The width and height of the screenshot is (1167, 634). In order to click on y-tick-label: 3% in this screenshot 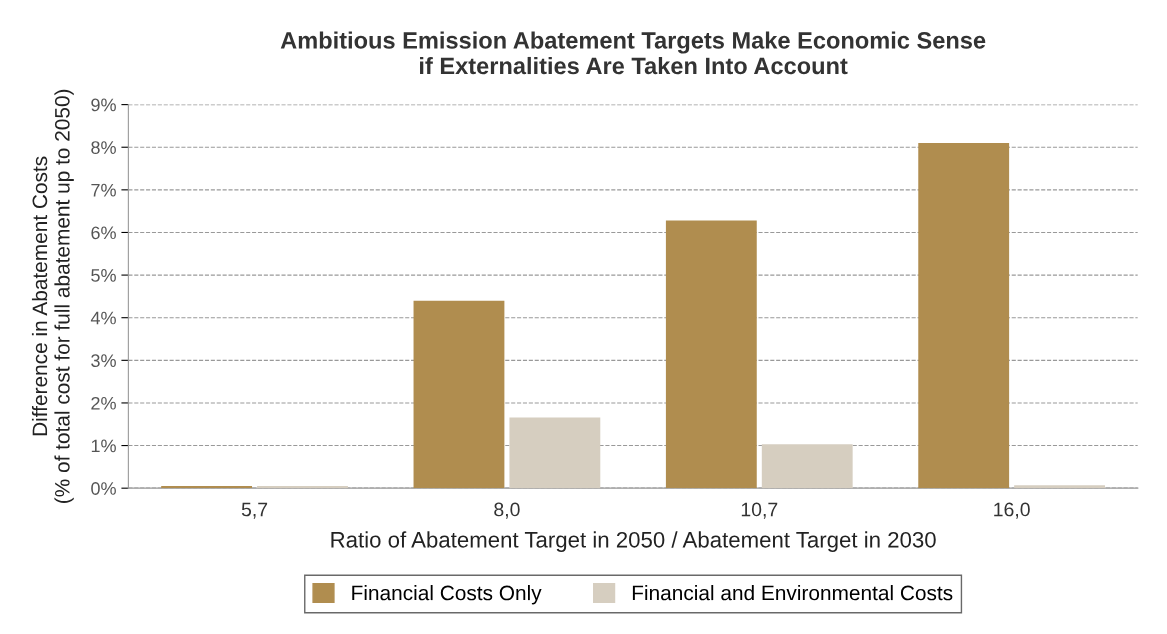, I will do `click(103, 361)`.